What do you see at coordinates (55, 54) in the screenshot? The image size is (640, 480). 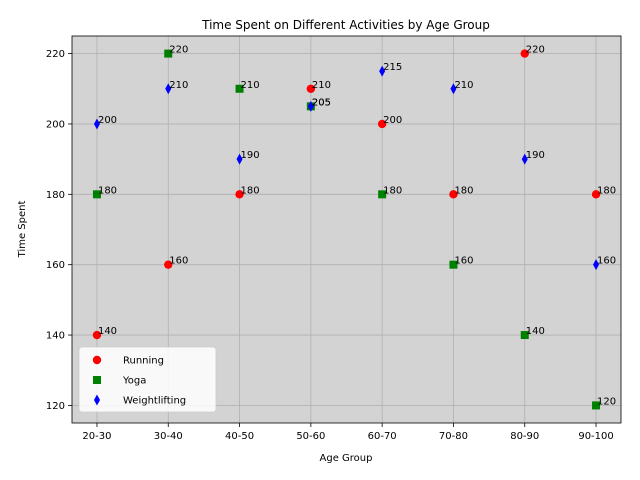 I see `y-tick-label: 220` at bounding box center [55, 54].